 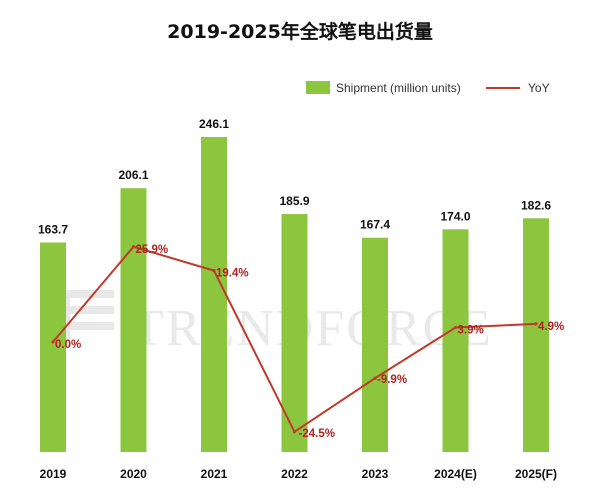 What do you see at coordinates (455, 216) in the screenshot?
I see `bar-value-label: 174.0` at bounding box center [455, 216].